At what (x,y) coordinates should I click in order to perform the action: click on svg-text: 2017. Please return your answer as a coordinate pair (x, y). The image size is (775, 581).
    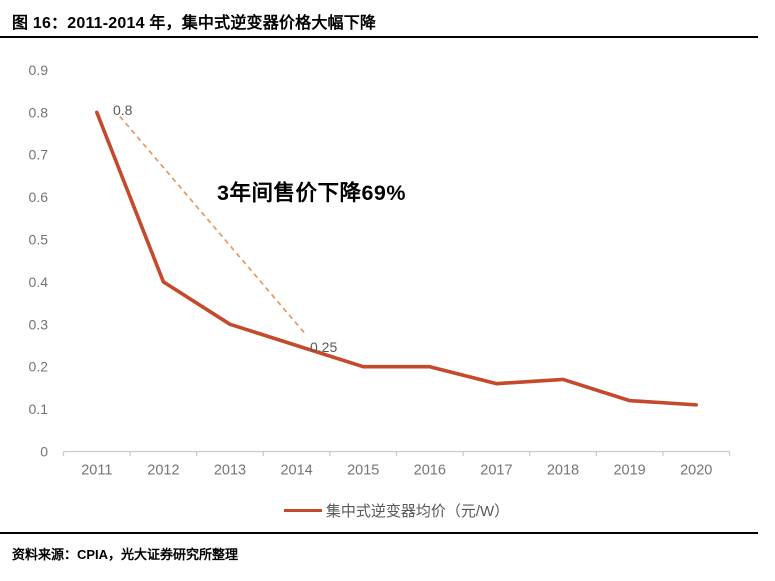
    Looking at the image, I should click on (496, 471).